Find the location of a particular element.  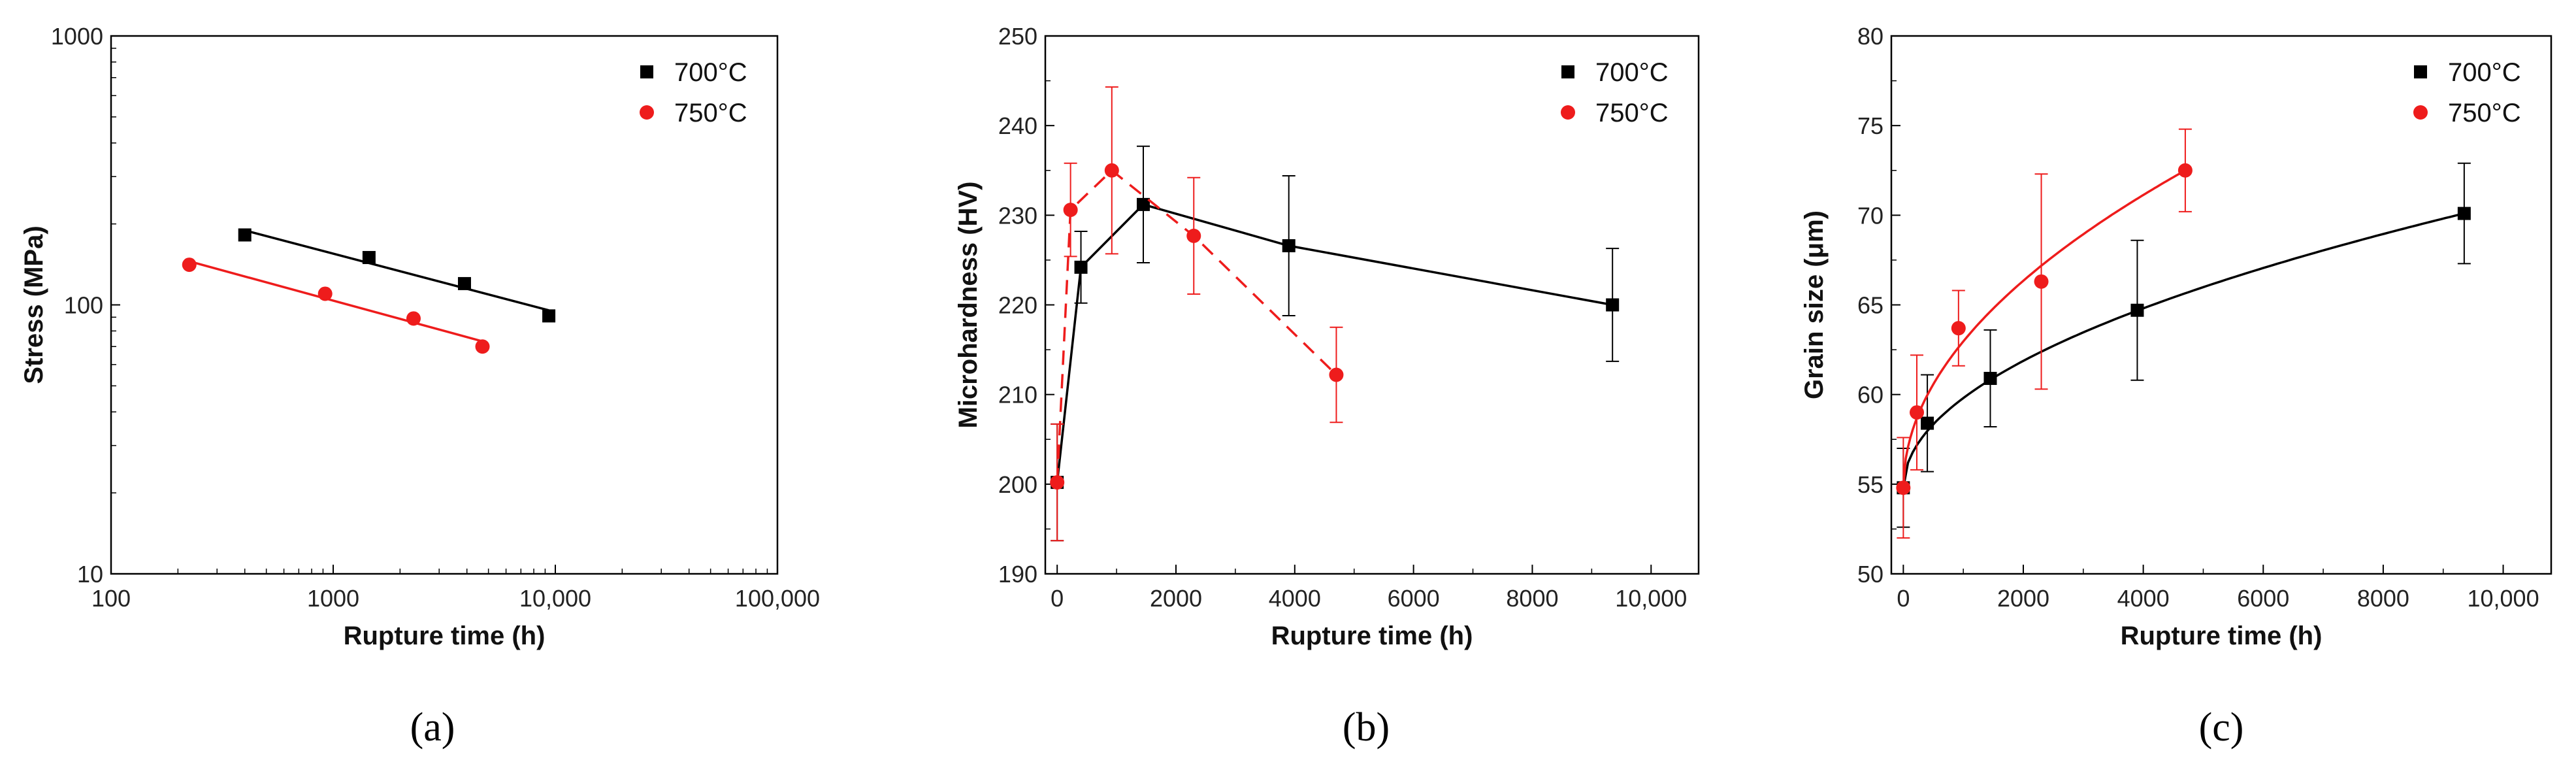

y-tick-label: 210 is located at coordinates (1017, 395).